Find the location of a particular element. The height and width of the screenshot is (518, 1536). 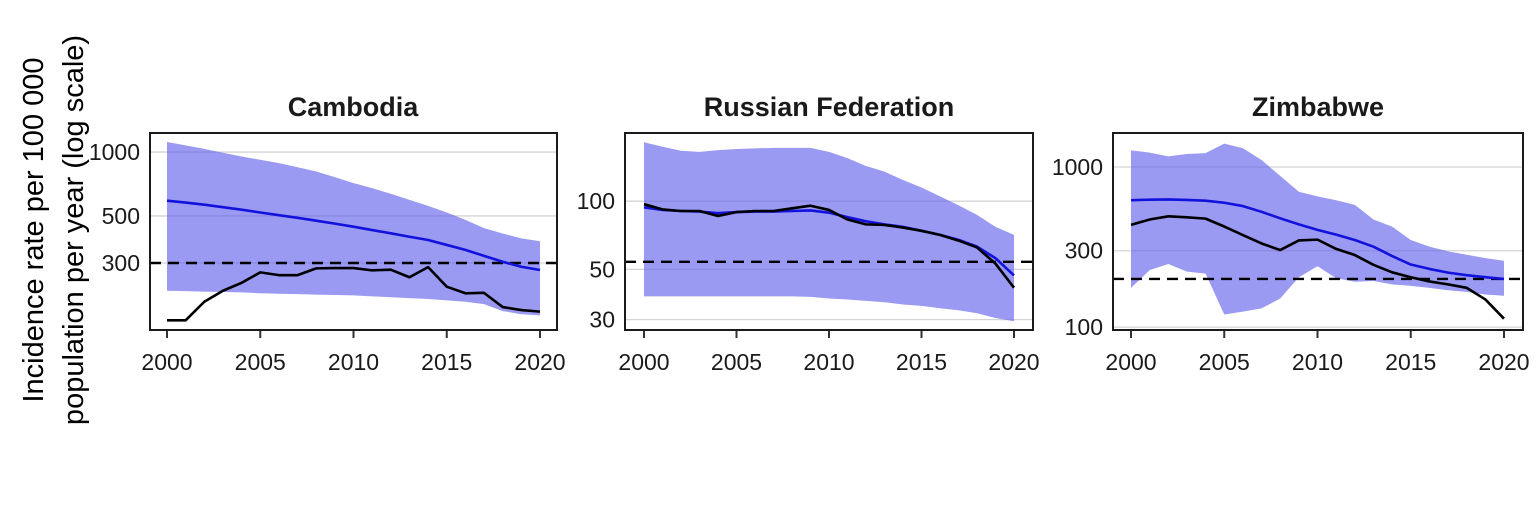

panel-title-russian-federation: Russian Federation is located at coordinates (829, 107).